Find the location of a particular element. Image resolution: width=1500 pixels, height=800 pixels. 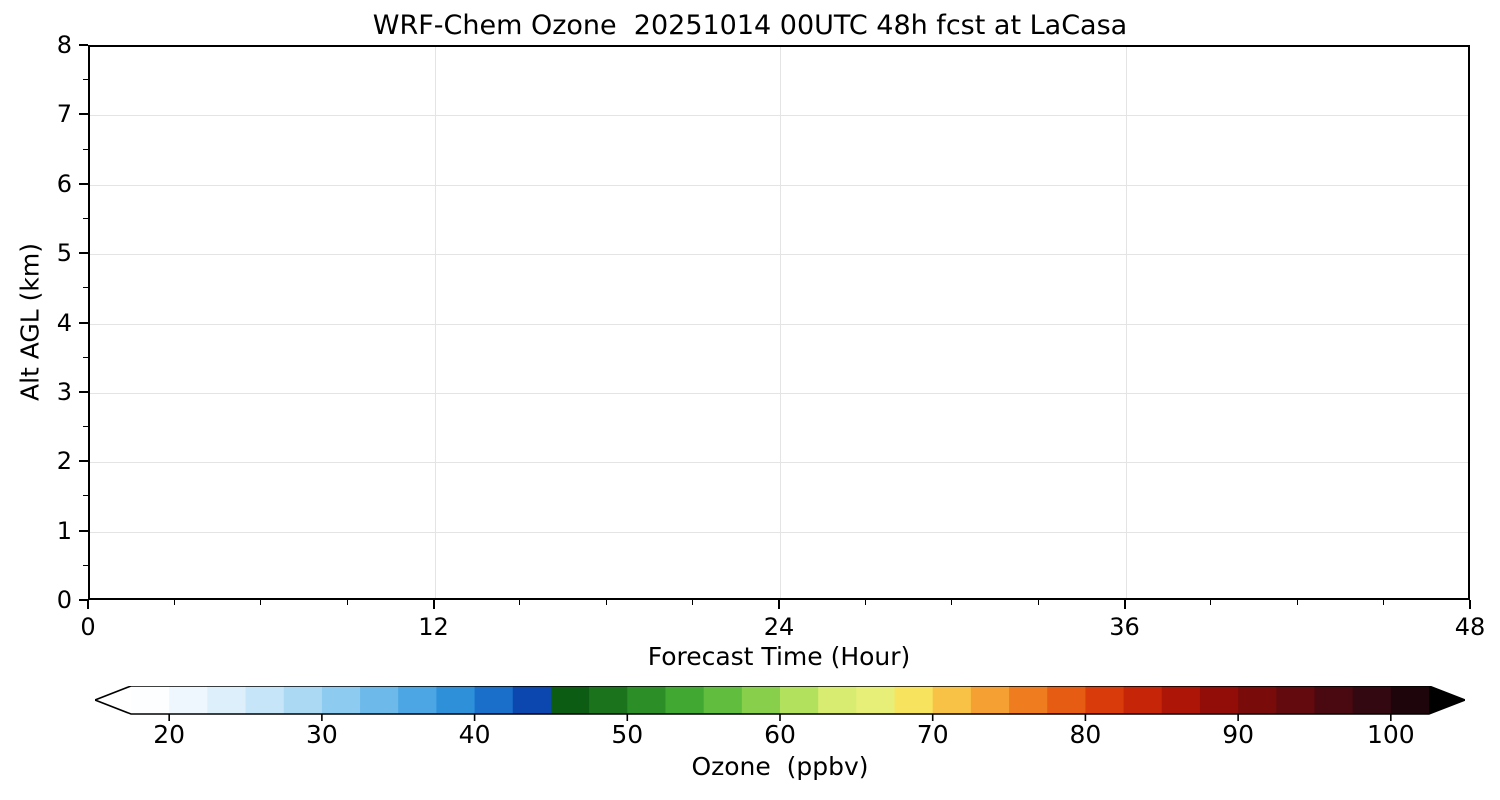

colorbar-tick-label: 70 is located at coordinates (932, 734).